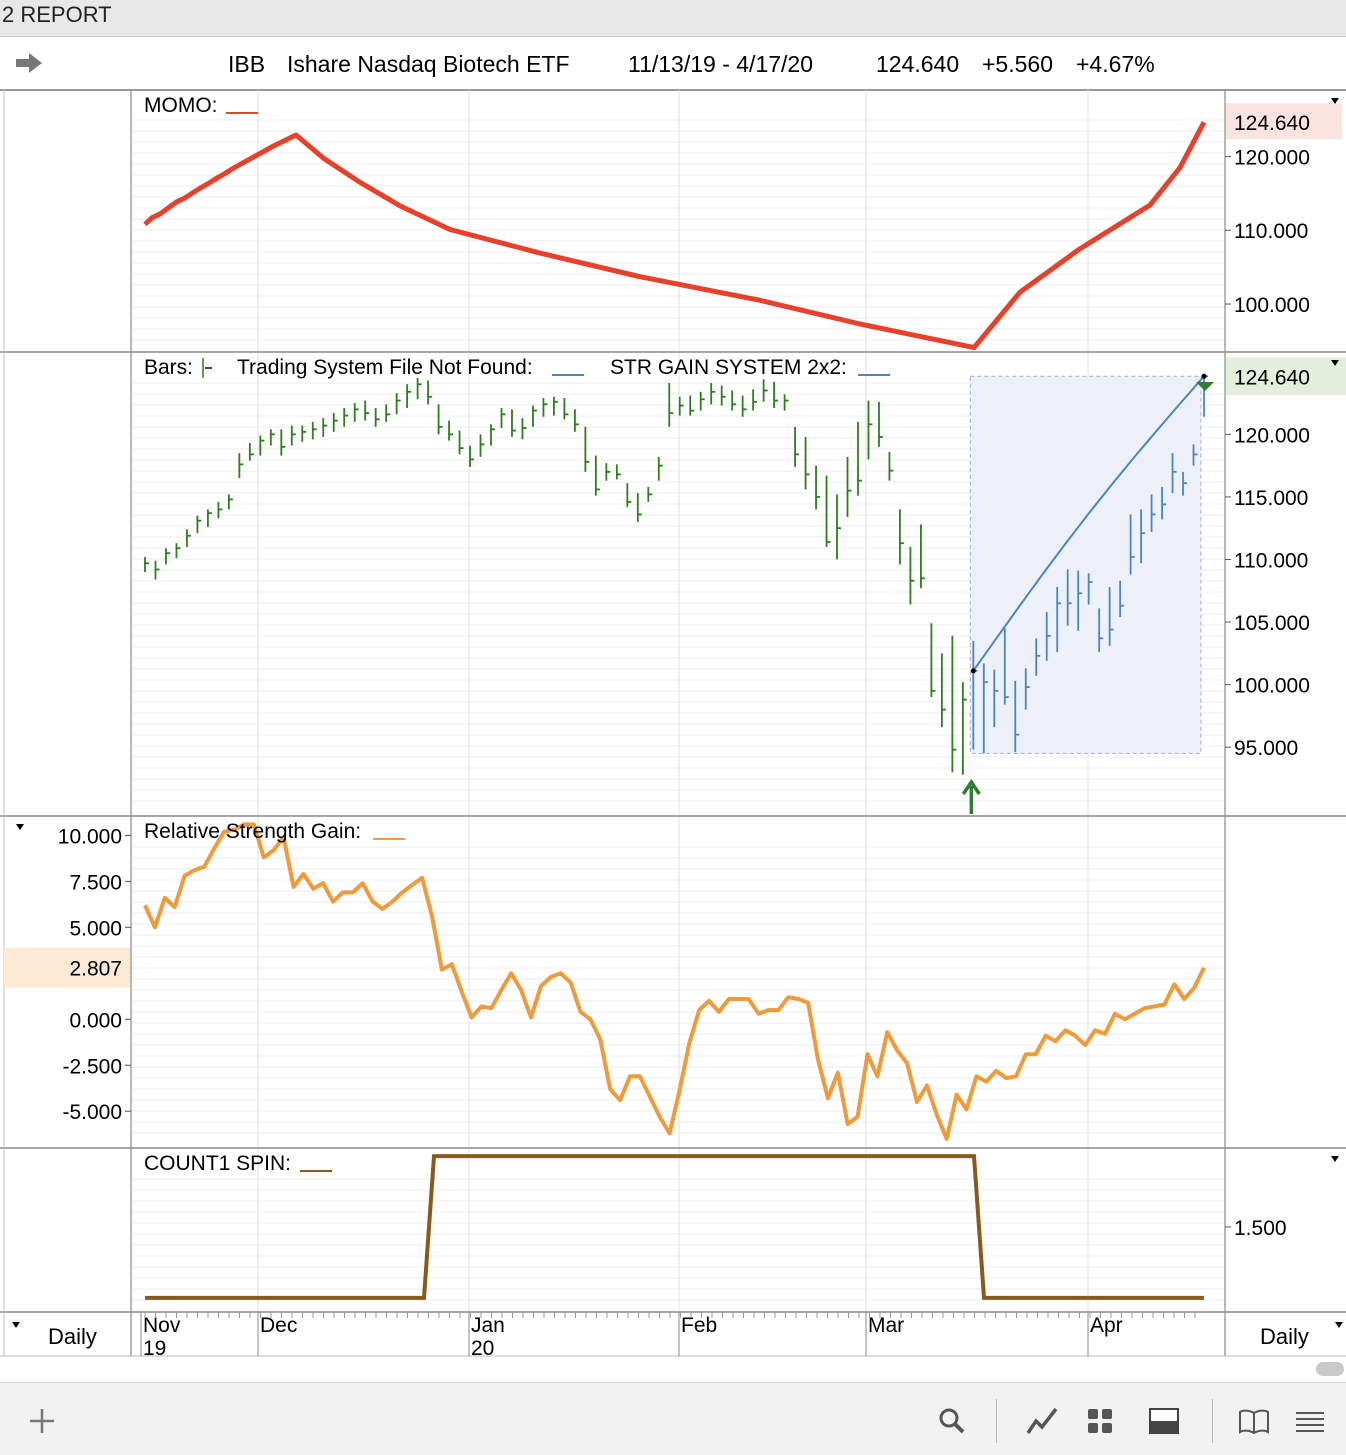 This screenshot has height=1455, width=1346. What do you see at coordinates (952, 1421) in the screenshot?
I see `search-icon` at bounding box center [952, 1421].